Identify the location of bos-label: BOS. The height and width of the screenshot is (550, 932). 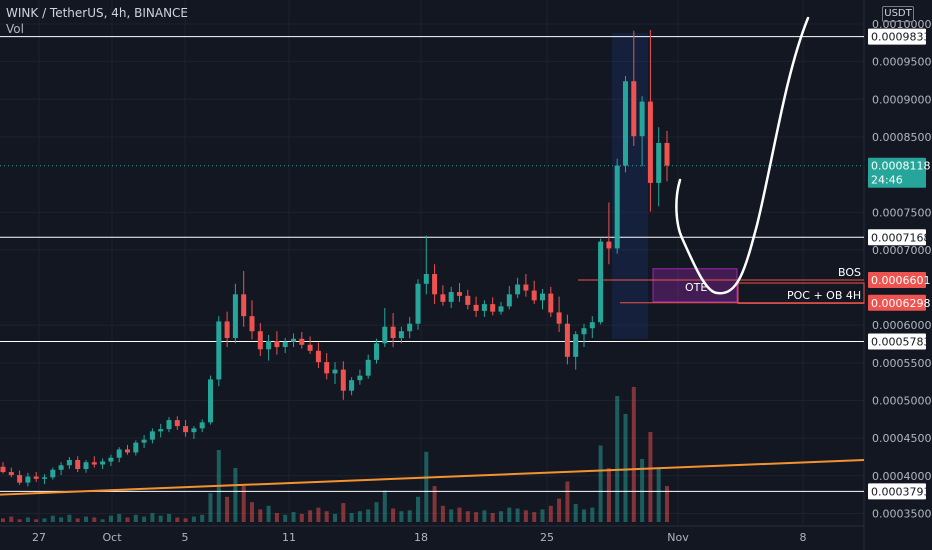
(849, 272).